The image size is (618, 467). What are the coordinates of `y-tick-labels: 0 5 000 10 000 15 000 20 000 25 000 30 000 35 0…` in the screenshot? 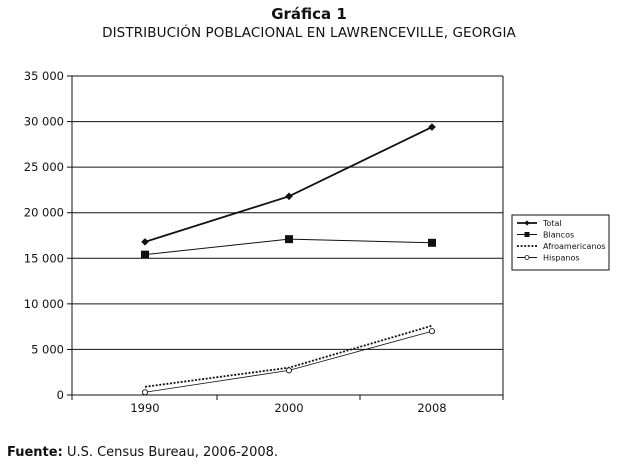 It's located at (44, 235).